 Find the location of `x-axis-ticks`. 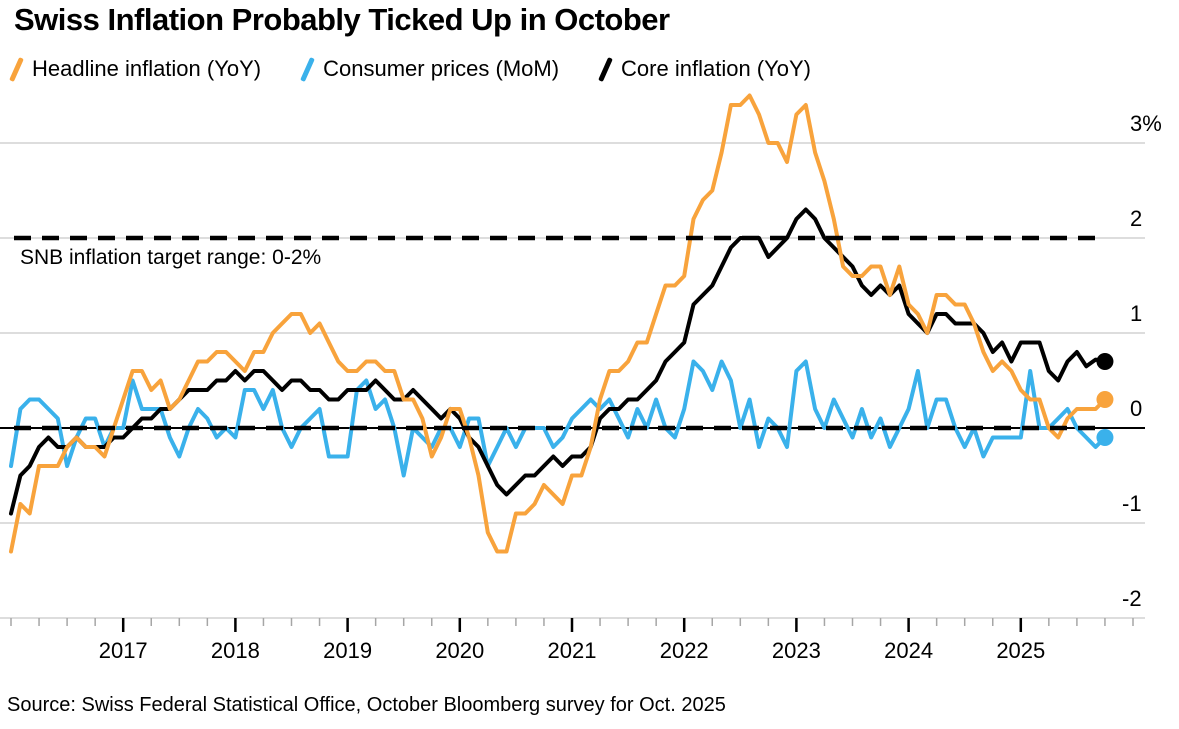

x-axis-ticks is located at coordinates (572, 625).